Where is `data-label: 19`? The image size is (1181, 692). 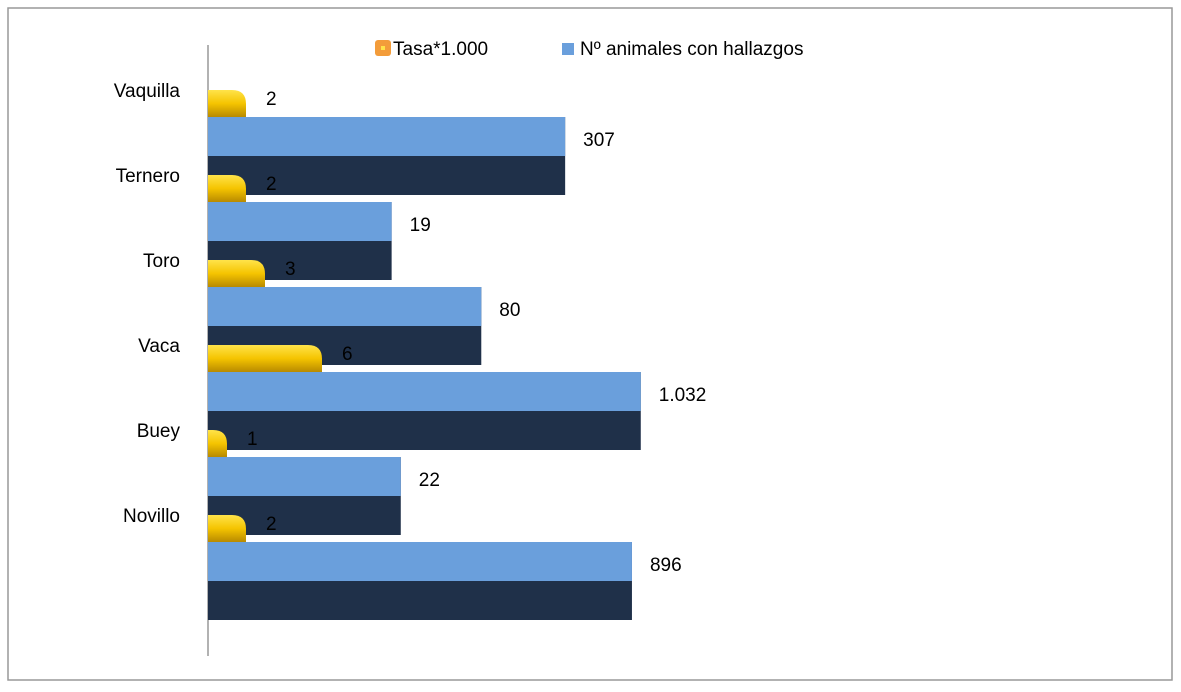 data-label: 19 is located at coordinates (420, 225).